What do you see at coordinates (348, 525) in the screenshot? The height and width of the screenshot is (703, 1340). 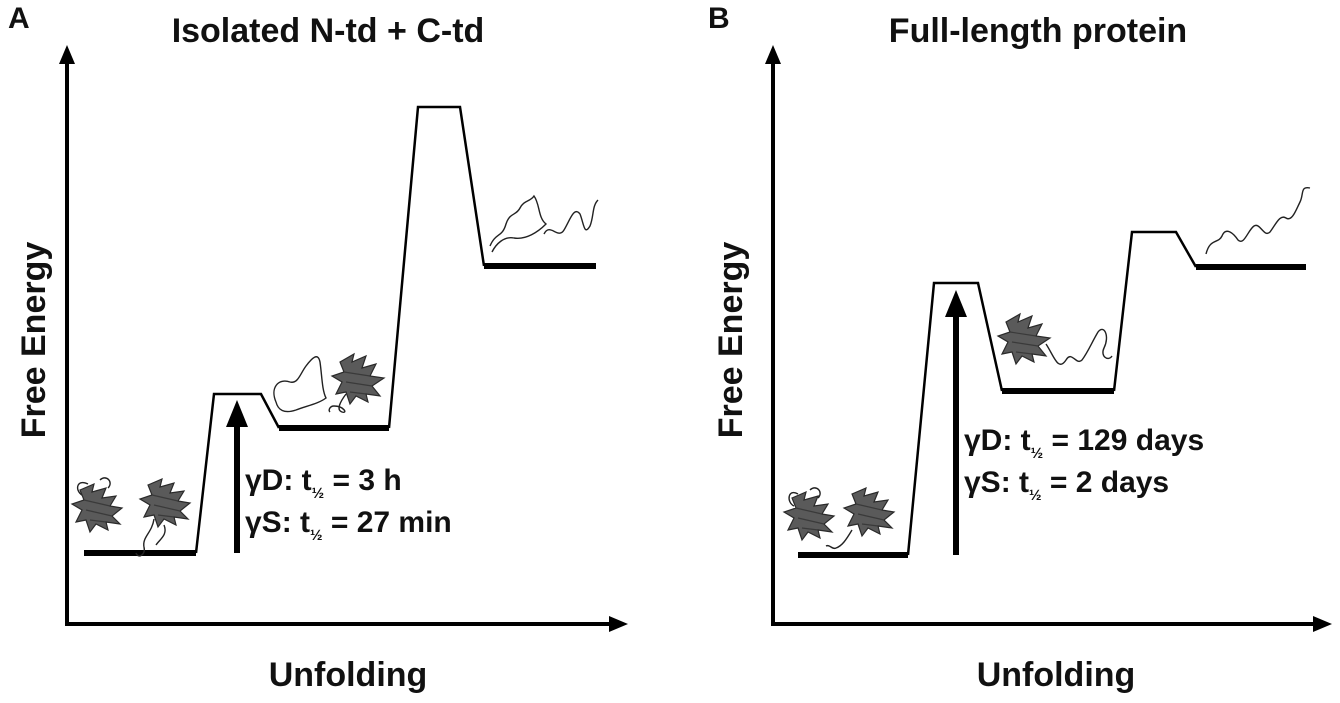 I see `panel-a-rate-gamma-s: γS: t½ = 27 min` at bounding box center [348, 525].